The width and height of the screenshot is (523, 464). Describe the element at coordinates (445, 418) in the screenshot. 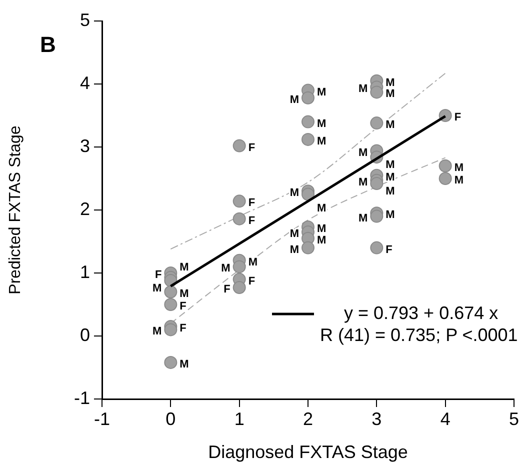

I see `x-tick-label: 4` at that location.